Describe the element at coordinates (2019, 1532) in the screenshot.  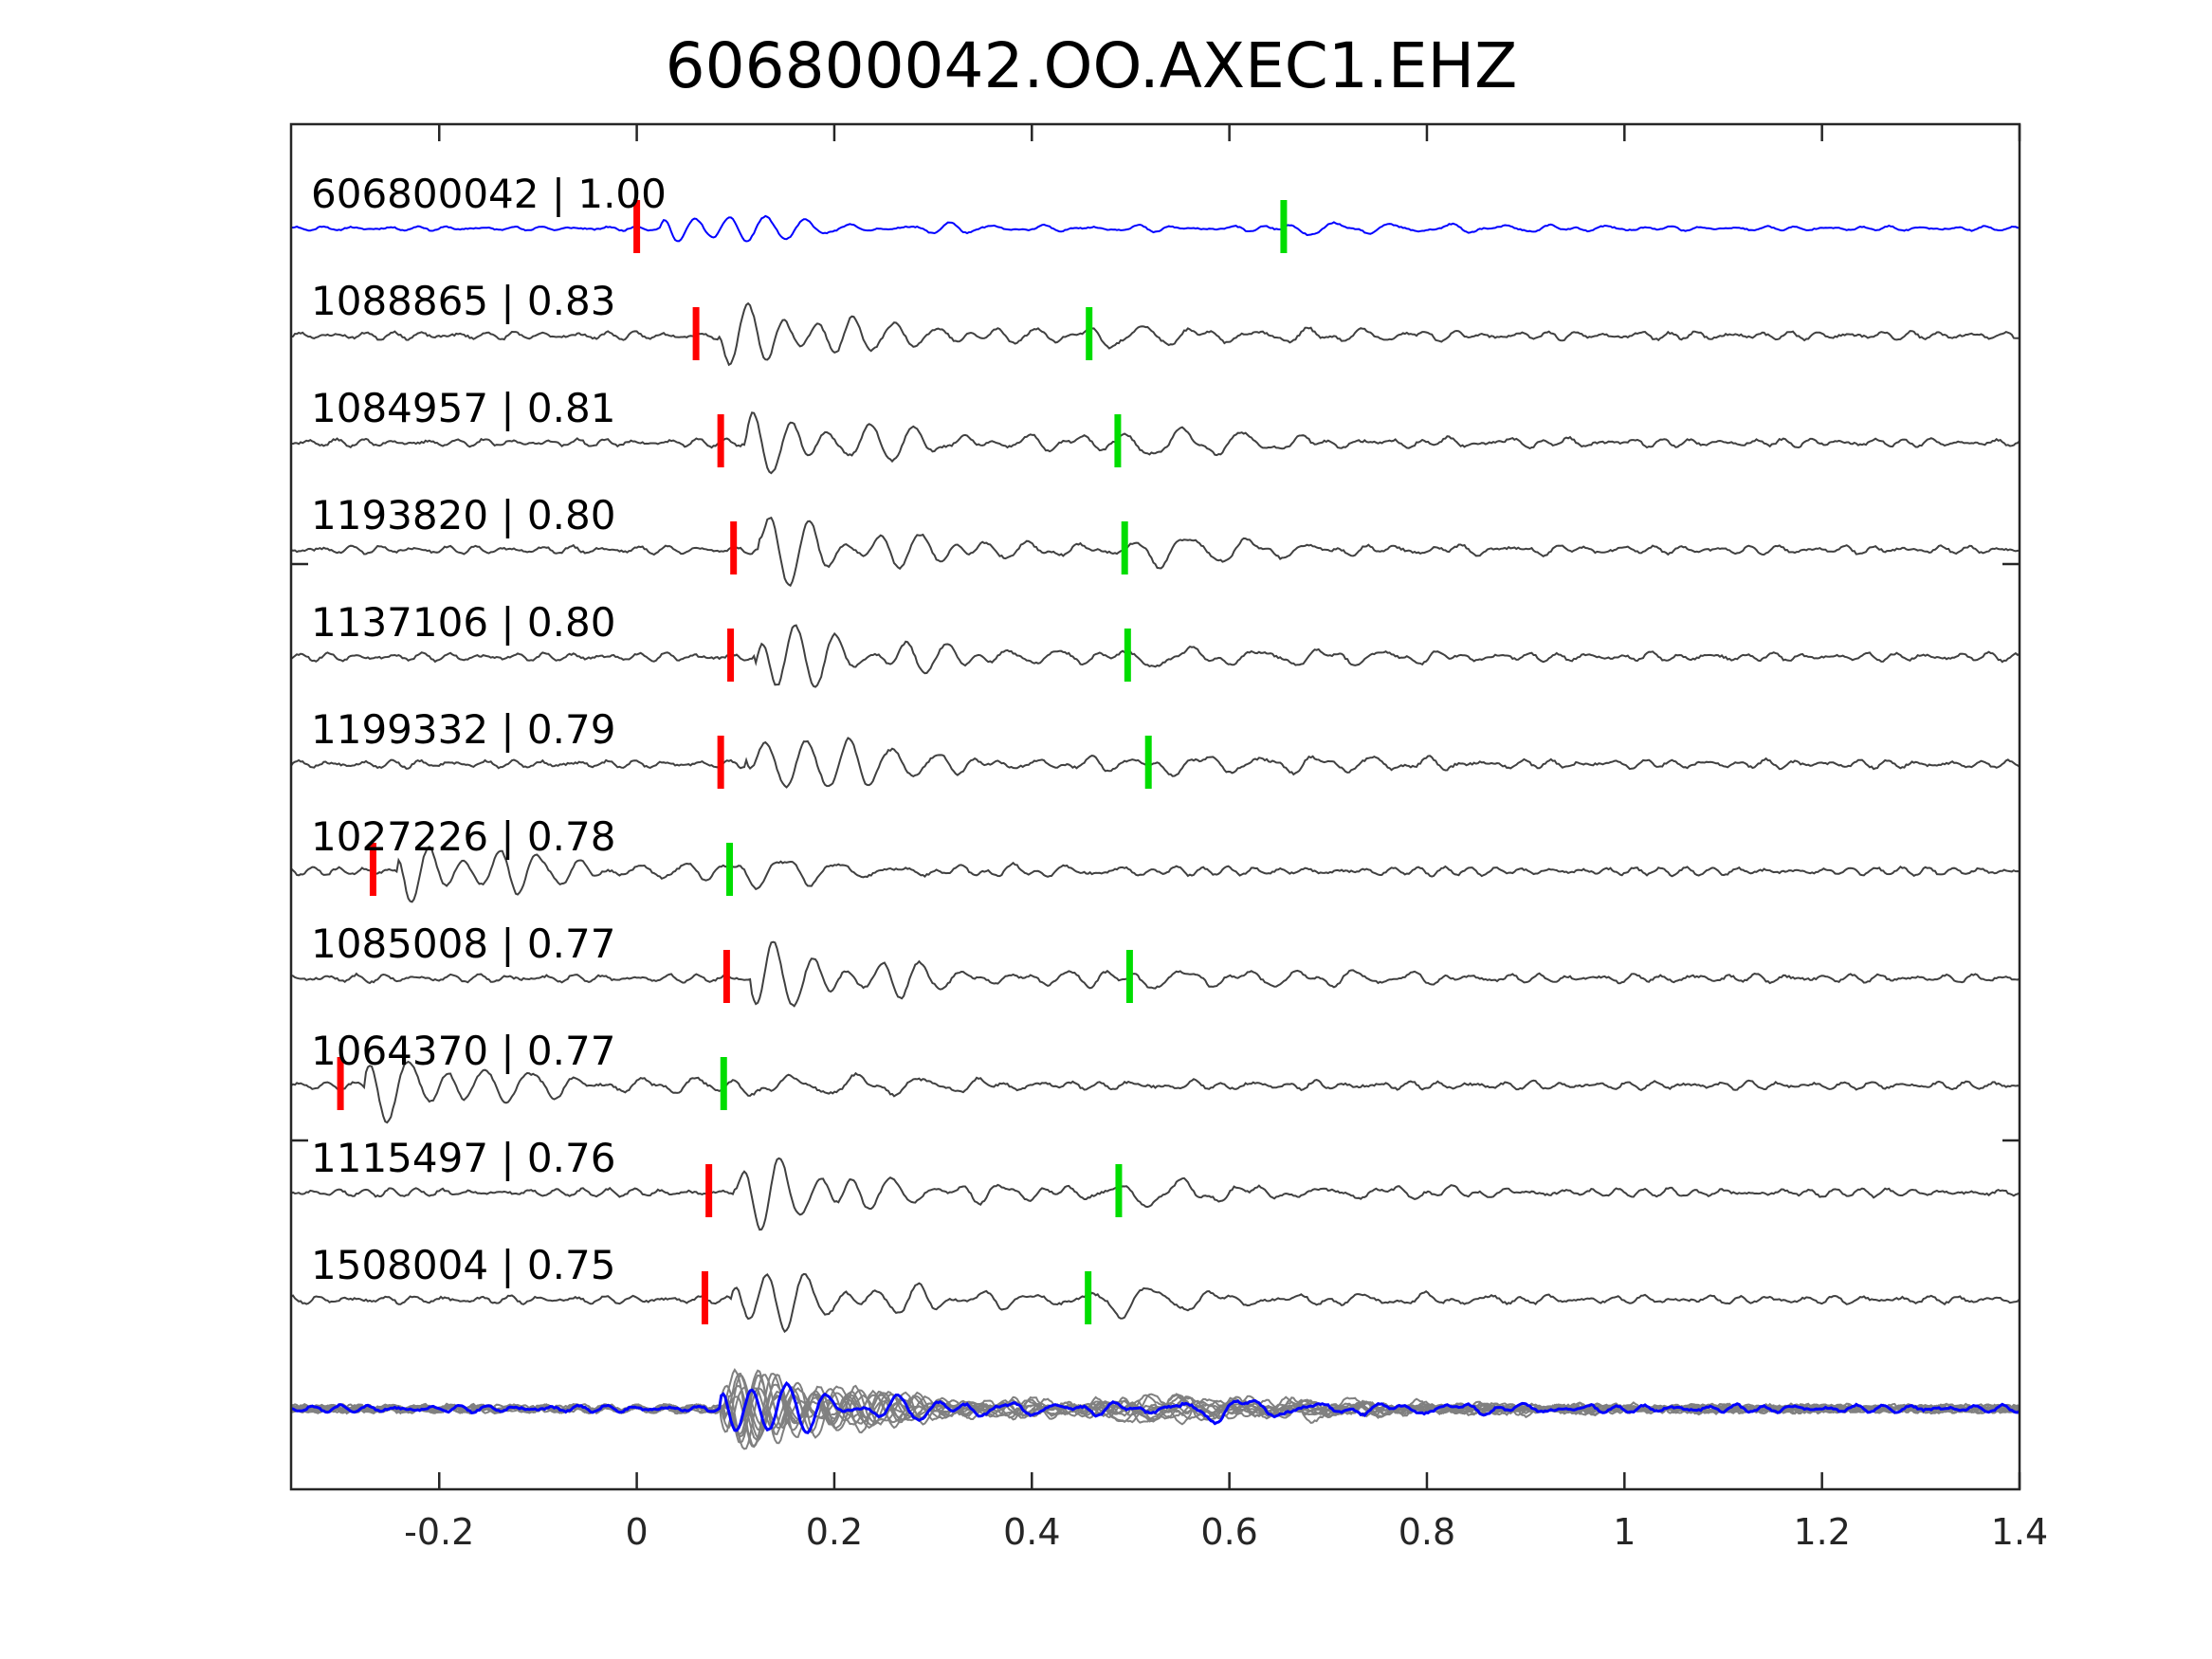
I see `x-tick-label-8: 1.4` at that location.